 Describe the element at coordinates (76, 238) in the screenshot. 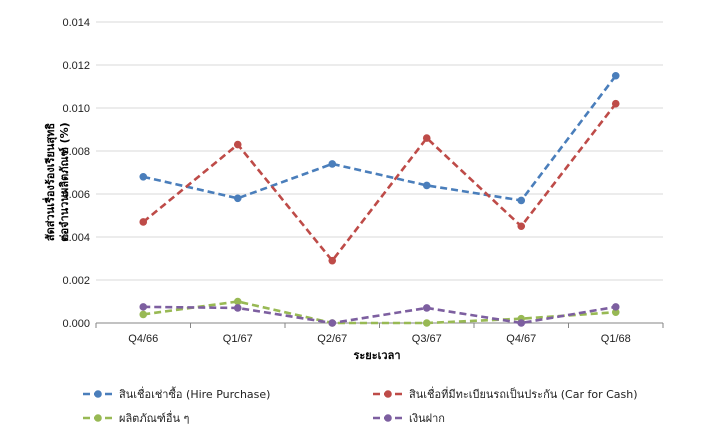

I see `y-tick-label: 0.004` at that location.